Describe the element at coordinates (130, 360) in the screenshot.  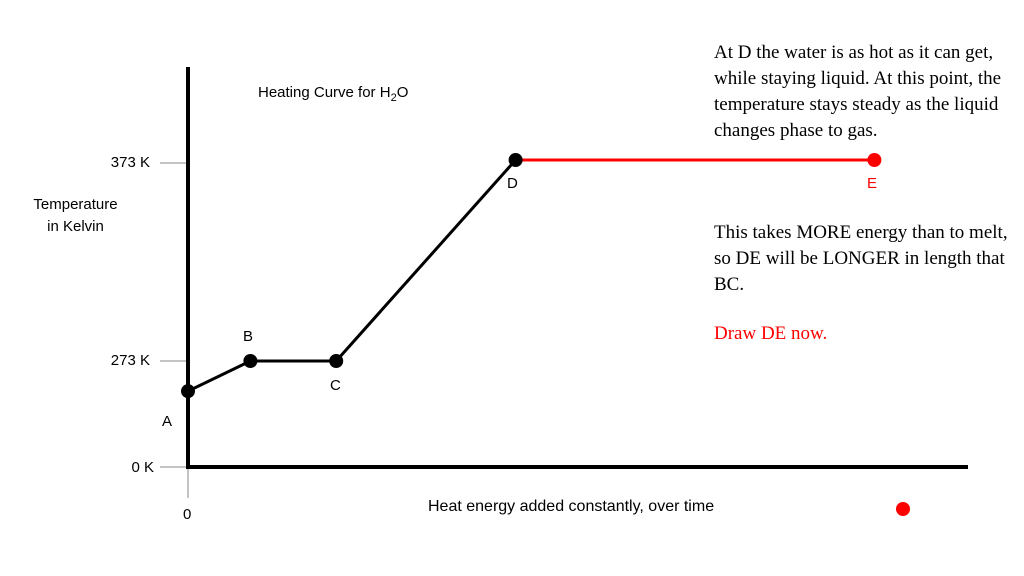
I see `y-tick-label-273: 273 K` at that location.